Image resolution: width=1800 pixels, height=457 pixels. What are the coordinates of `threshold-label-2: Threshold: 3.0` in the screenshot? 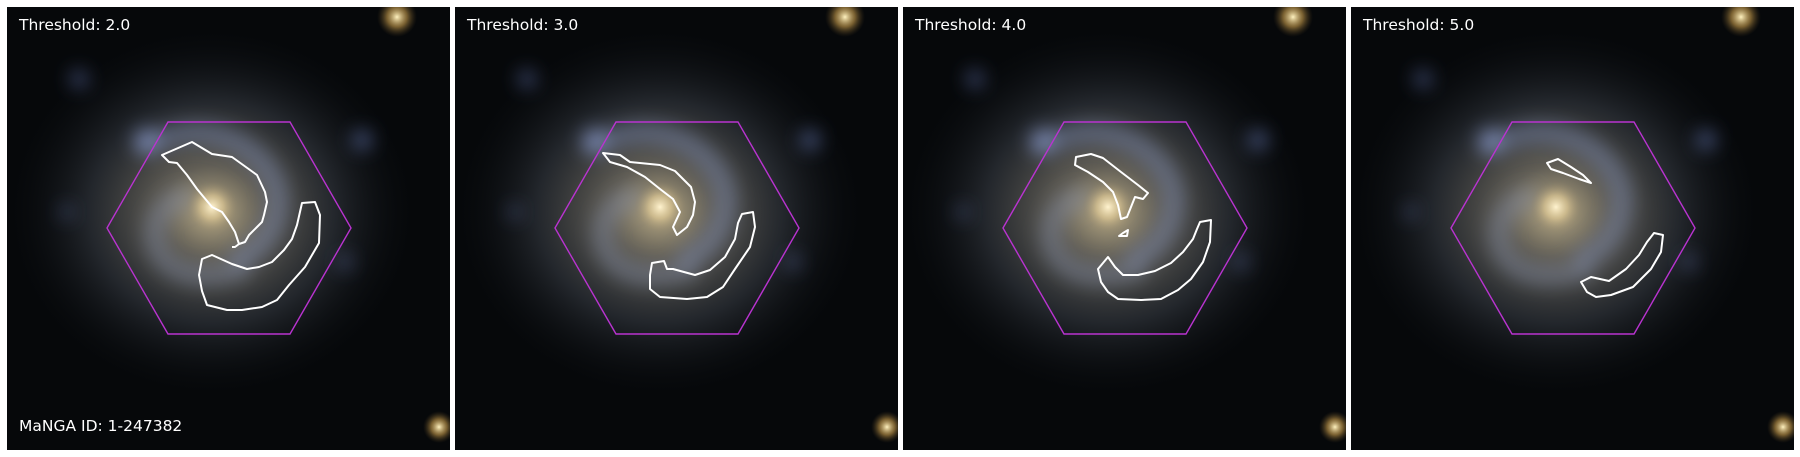 It's located at (523, 25).